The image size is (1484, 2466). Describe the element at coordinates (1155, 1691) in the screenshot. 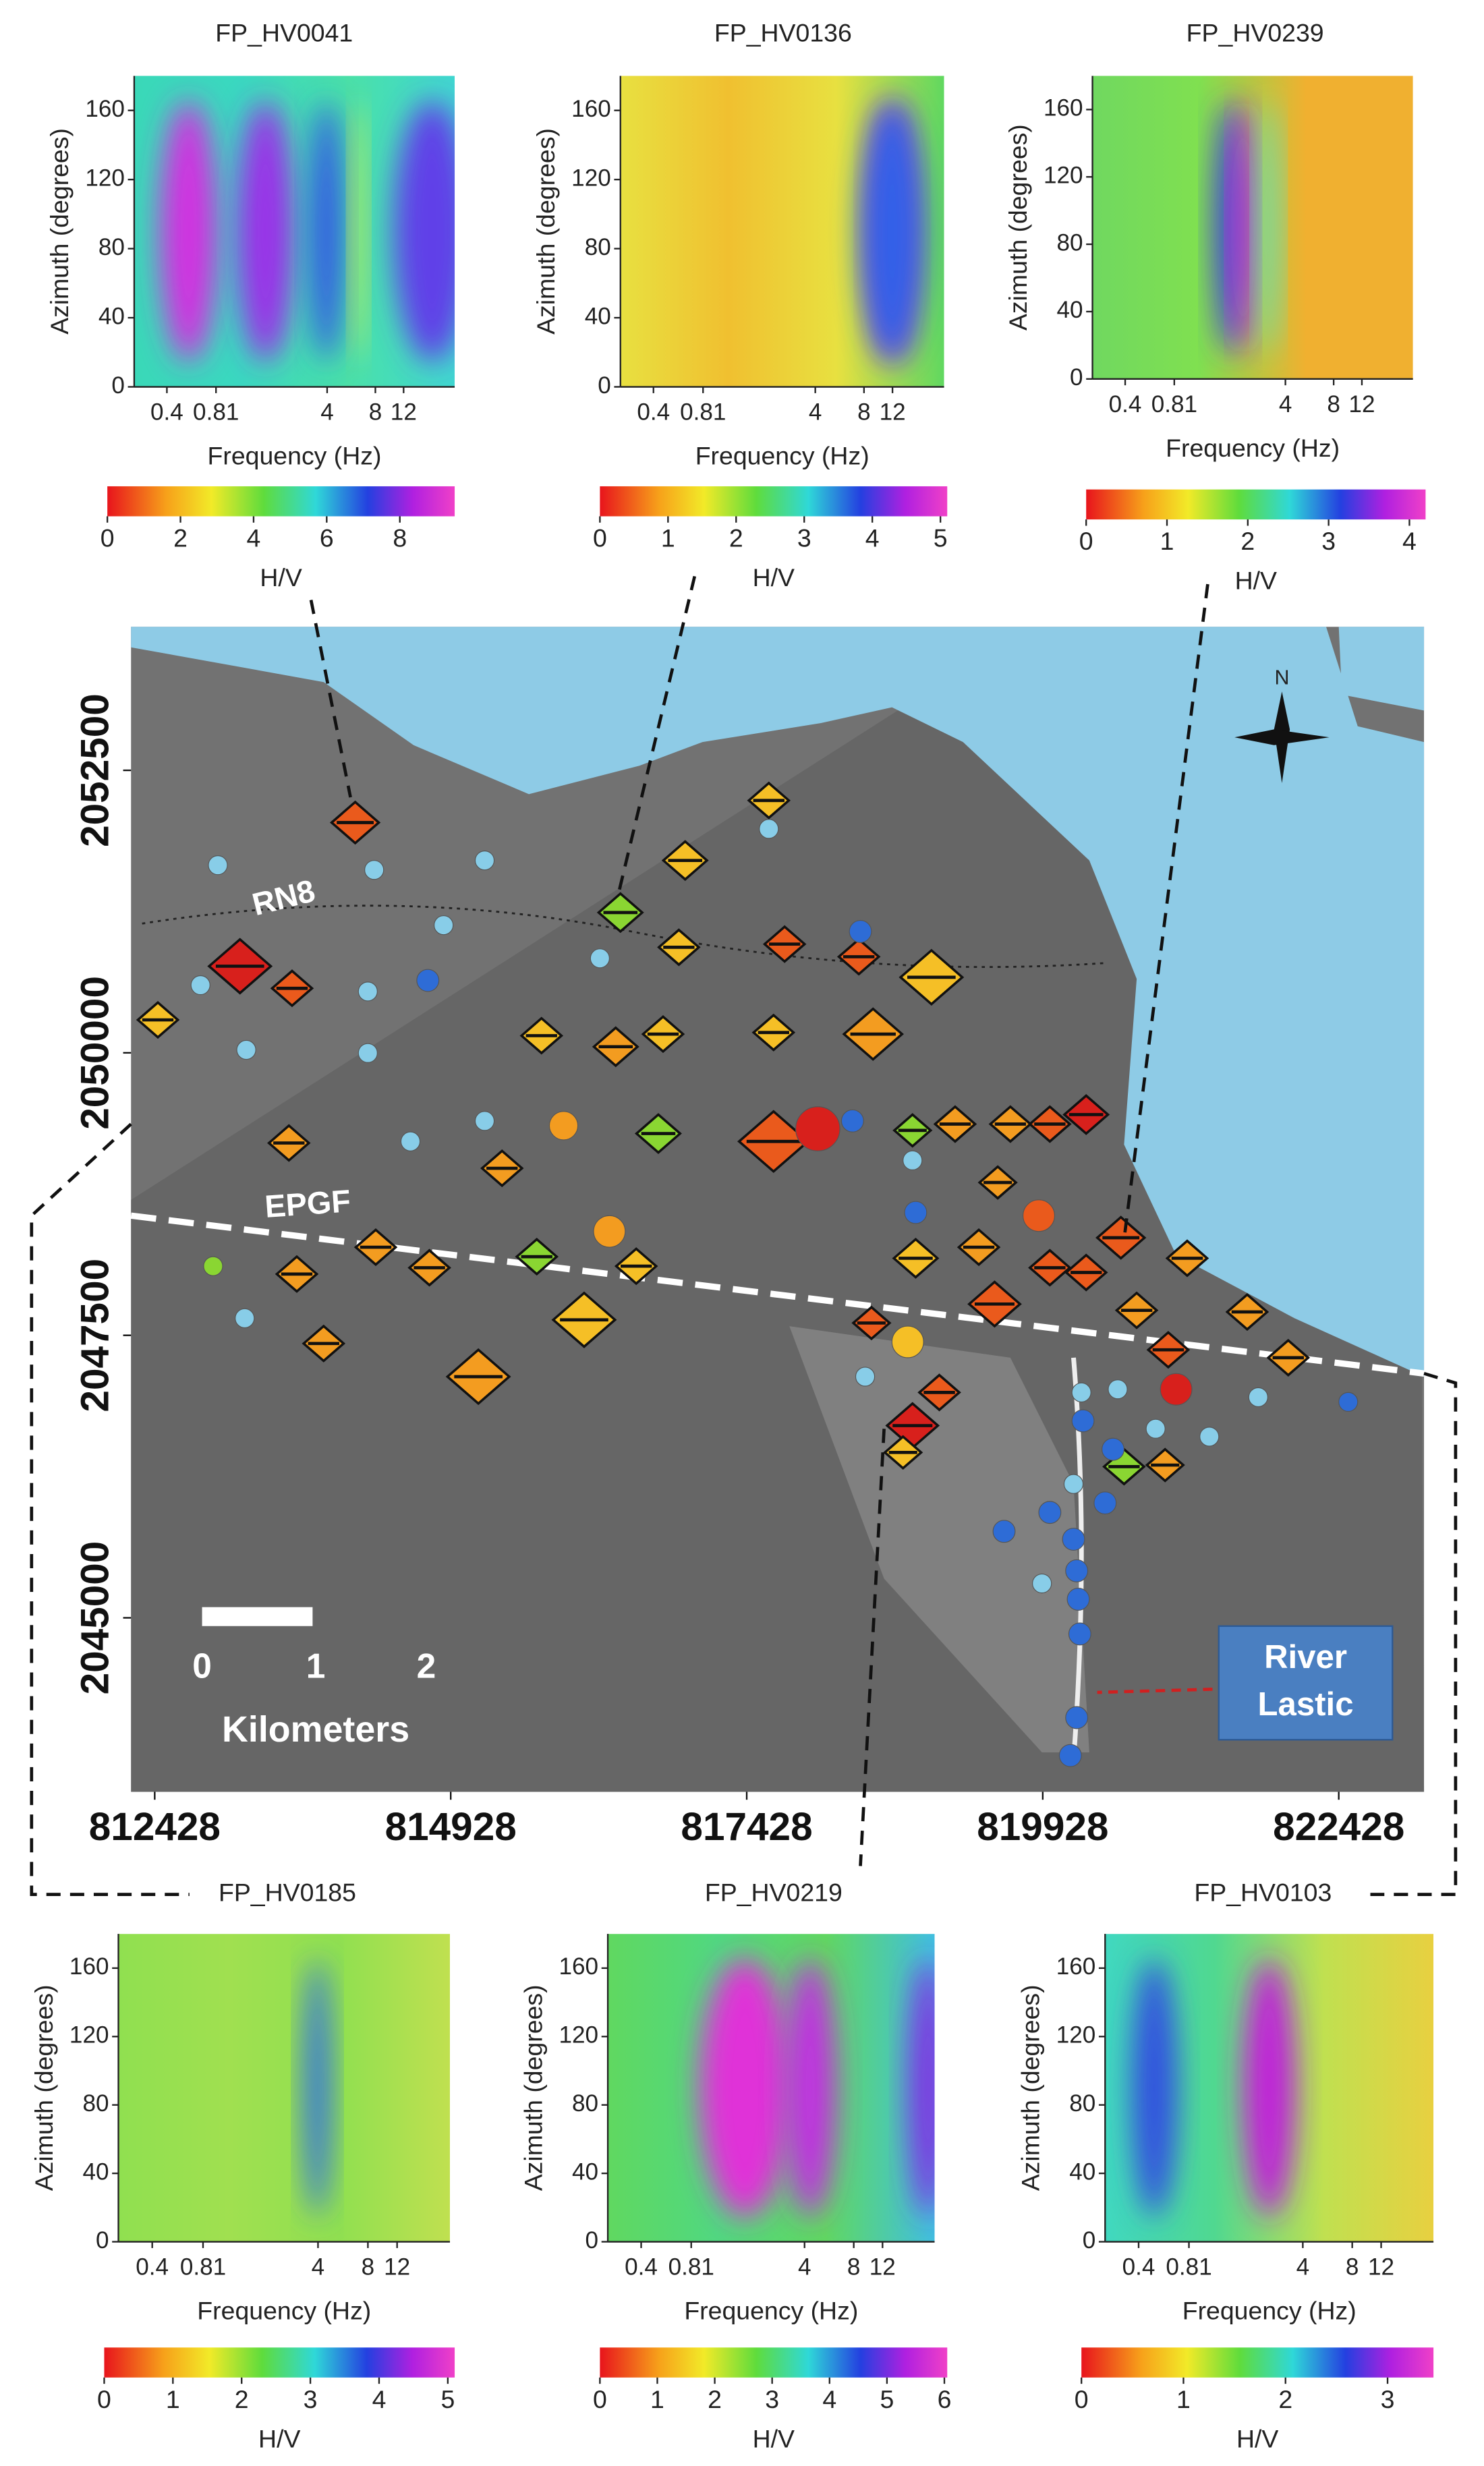

I see `river-pointer` at that location.